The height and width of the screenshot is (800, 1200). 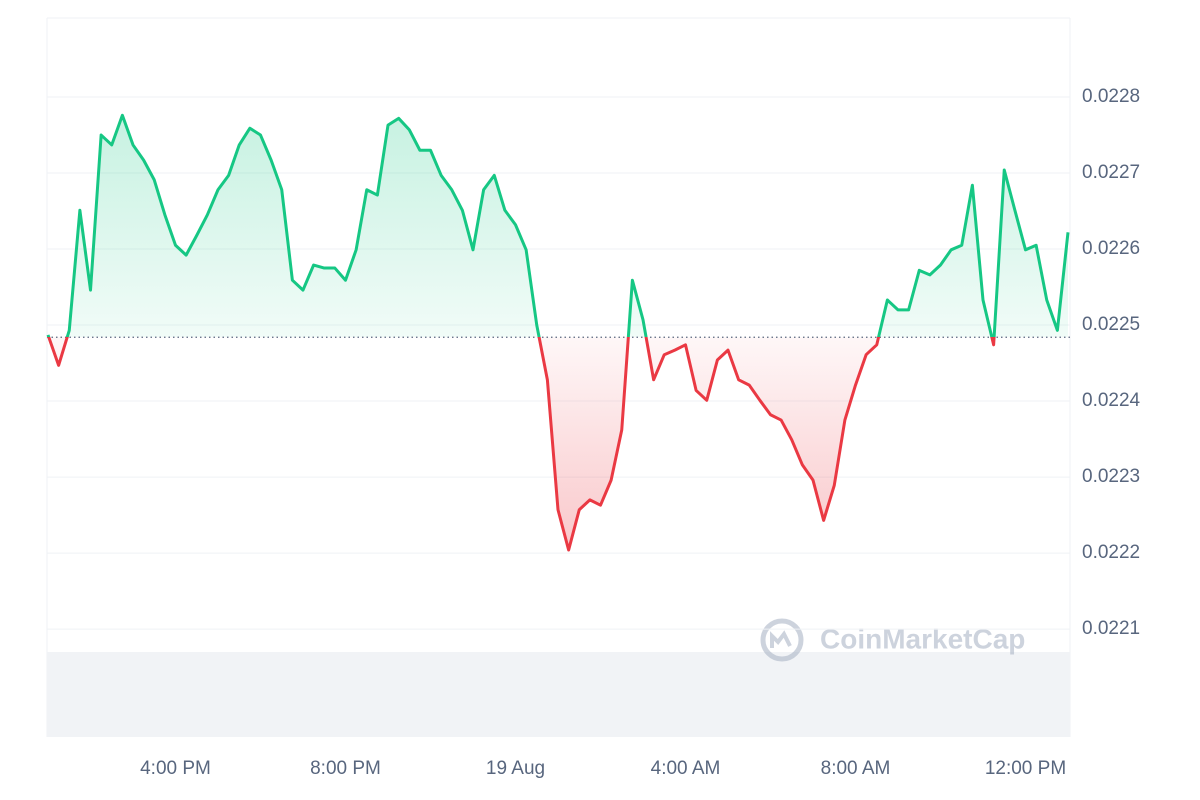 I want to click on x-tick-label: 4:00 AM, so click(x=686, y=768).